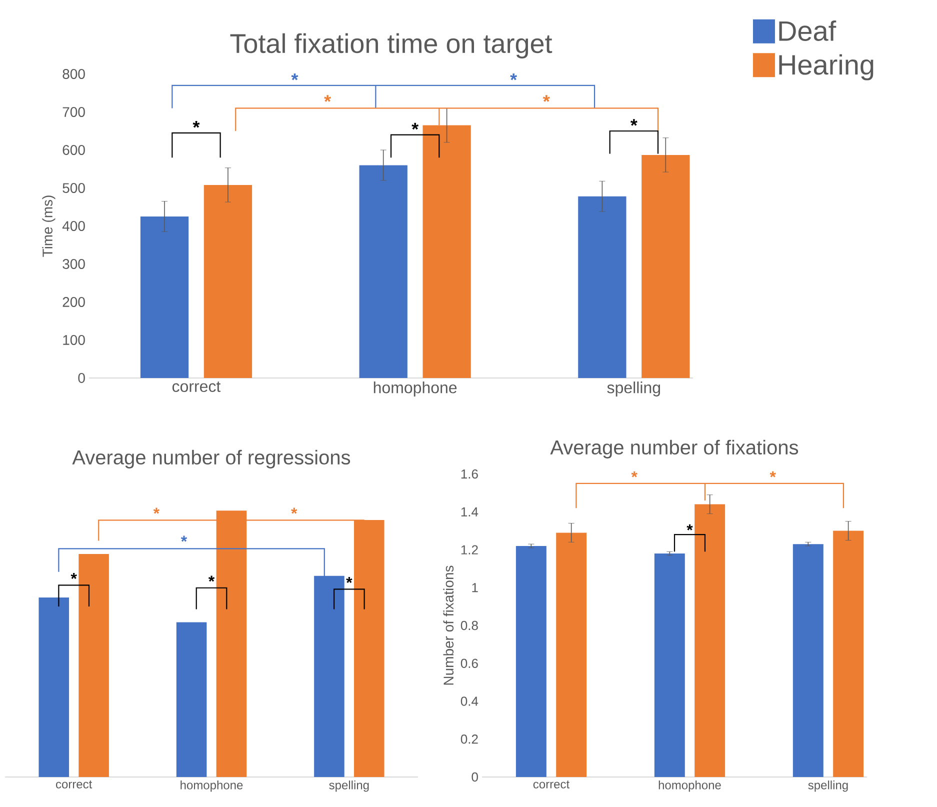 This screenshot has width=937, height=807. Describe the element at coordinates (49, 226) in the screenshot. I see `y-axis-title: Time (ms)` at that location.